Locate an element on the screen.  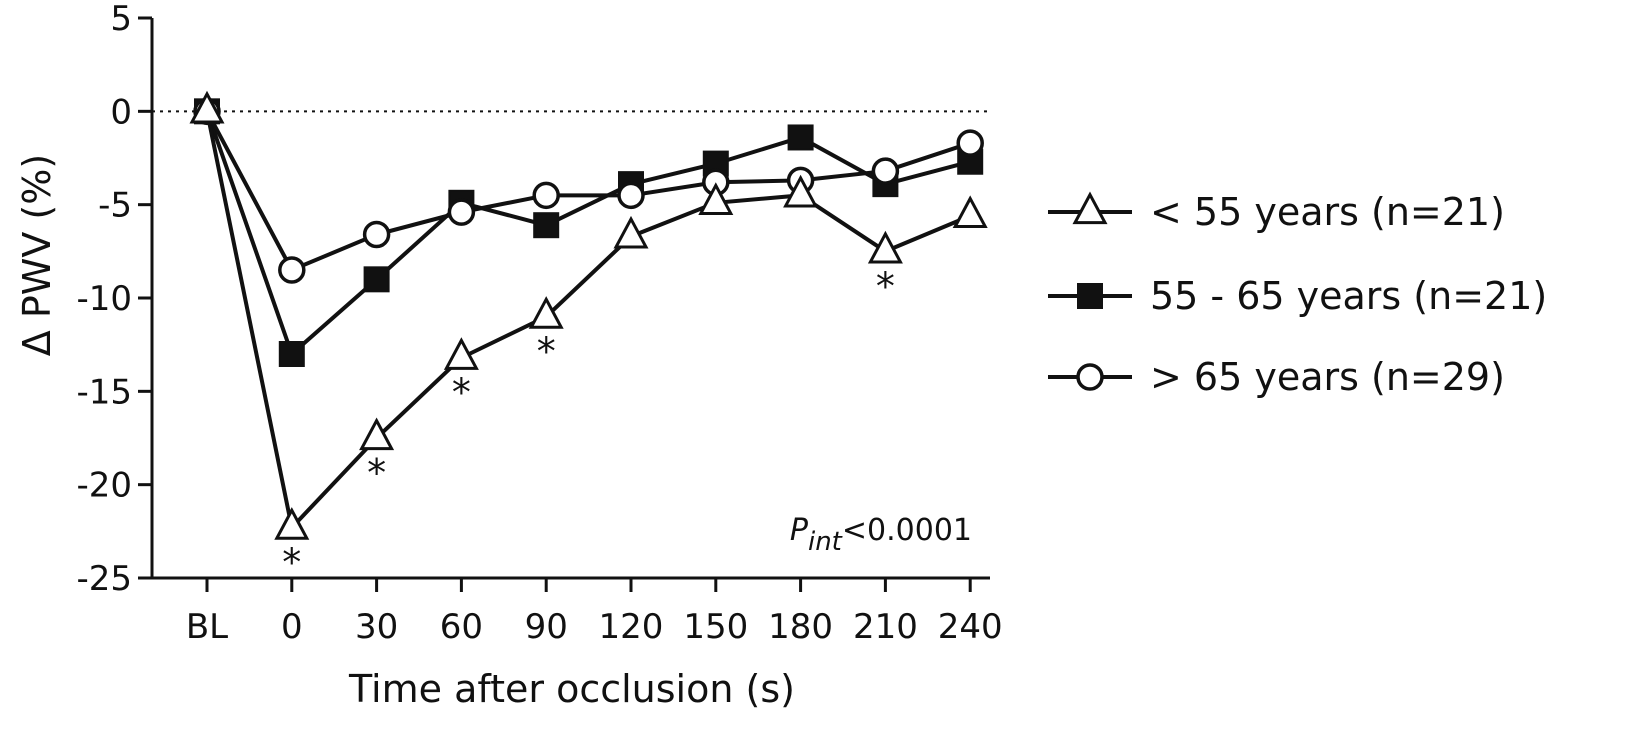
y-ticks: 5 0 -5 -10 -15 -20 -25 is located at coordinates (114, 299).